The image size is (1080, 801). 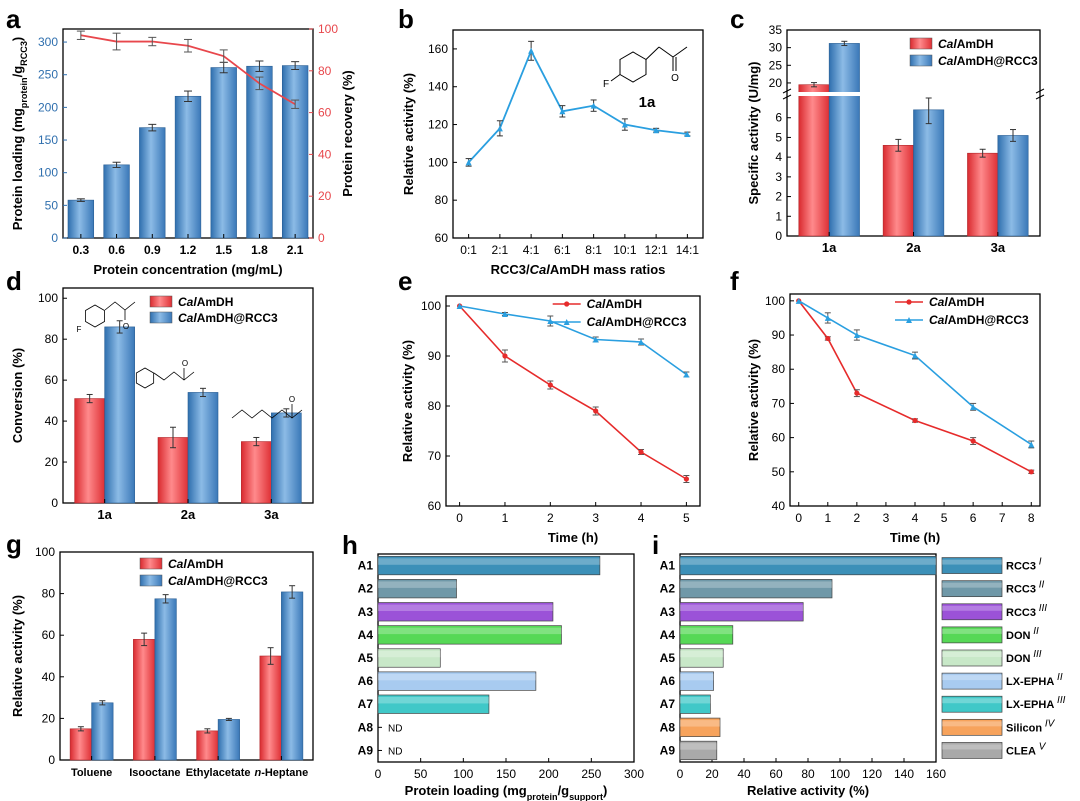 What do you see at coordinates (366, 658) in the screenshot?
I see `y-tick-label: A5` at bounding box center [366, 658].